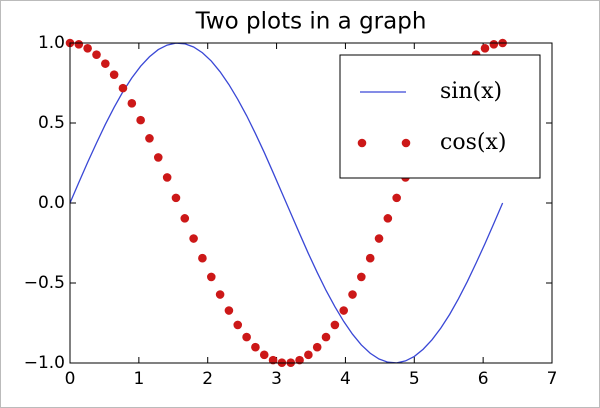 The image size is (600, 408). I want to click on legend-label: cos(x), so click(473, 142).